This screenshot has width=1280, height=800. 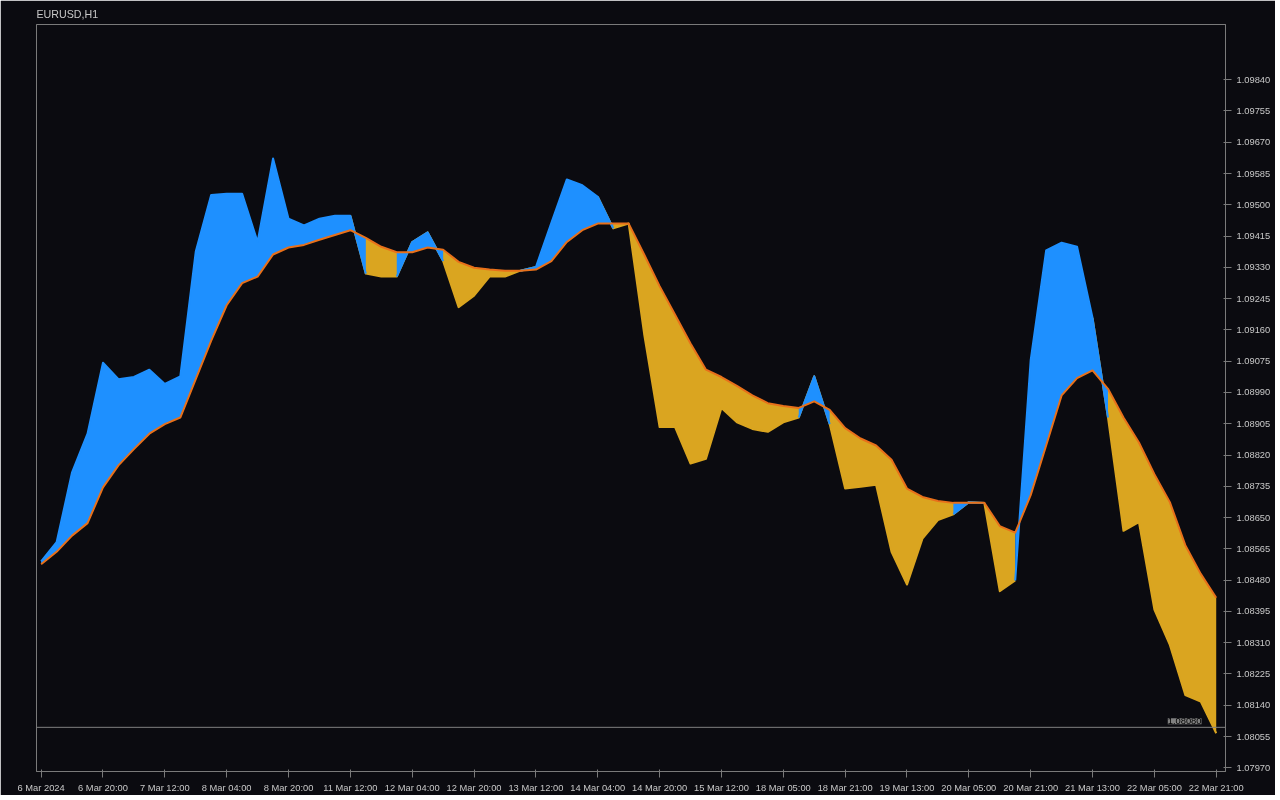 What do you see at coordinates (288, 787) in the screenshot?
I see `x-tick-label: 8 Mar 20:00` at bounding box center [288, 787].